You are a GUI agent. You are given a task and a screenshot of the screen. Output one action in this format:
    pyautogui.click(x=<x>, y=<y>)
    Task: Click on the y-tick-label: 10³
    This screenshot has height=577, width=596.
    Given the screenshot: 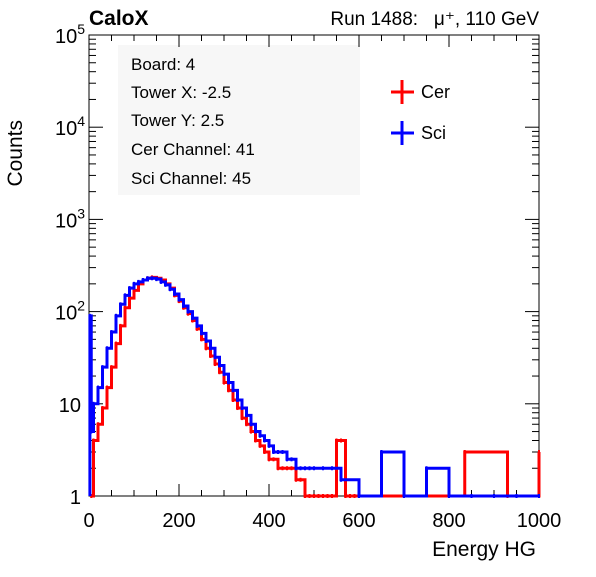 What is the action you would take?
    pyautogui.click(x=70, y=218)
    